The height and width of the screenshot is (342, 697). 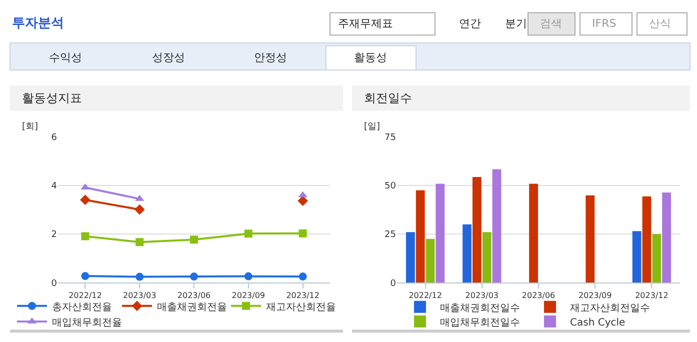 What do you see at coordinates (82, 307) in the screenshot?
I see `legend-label: 총자산회전율` at bounding box center [82, 307].